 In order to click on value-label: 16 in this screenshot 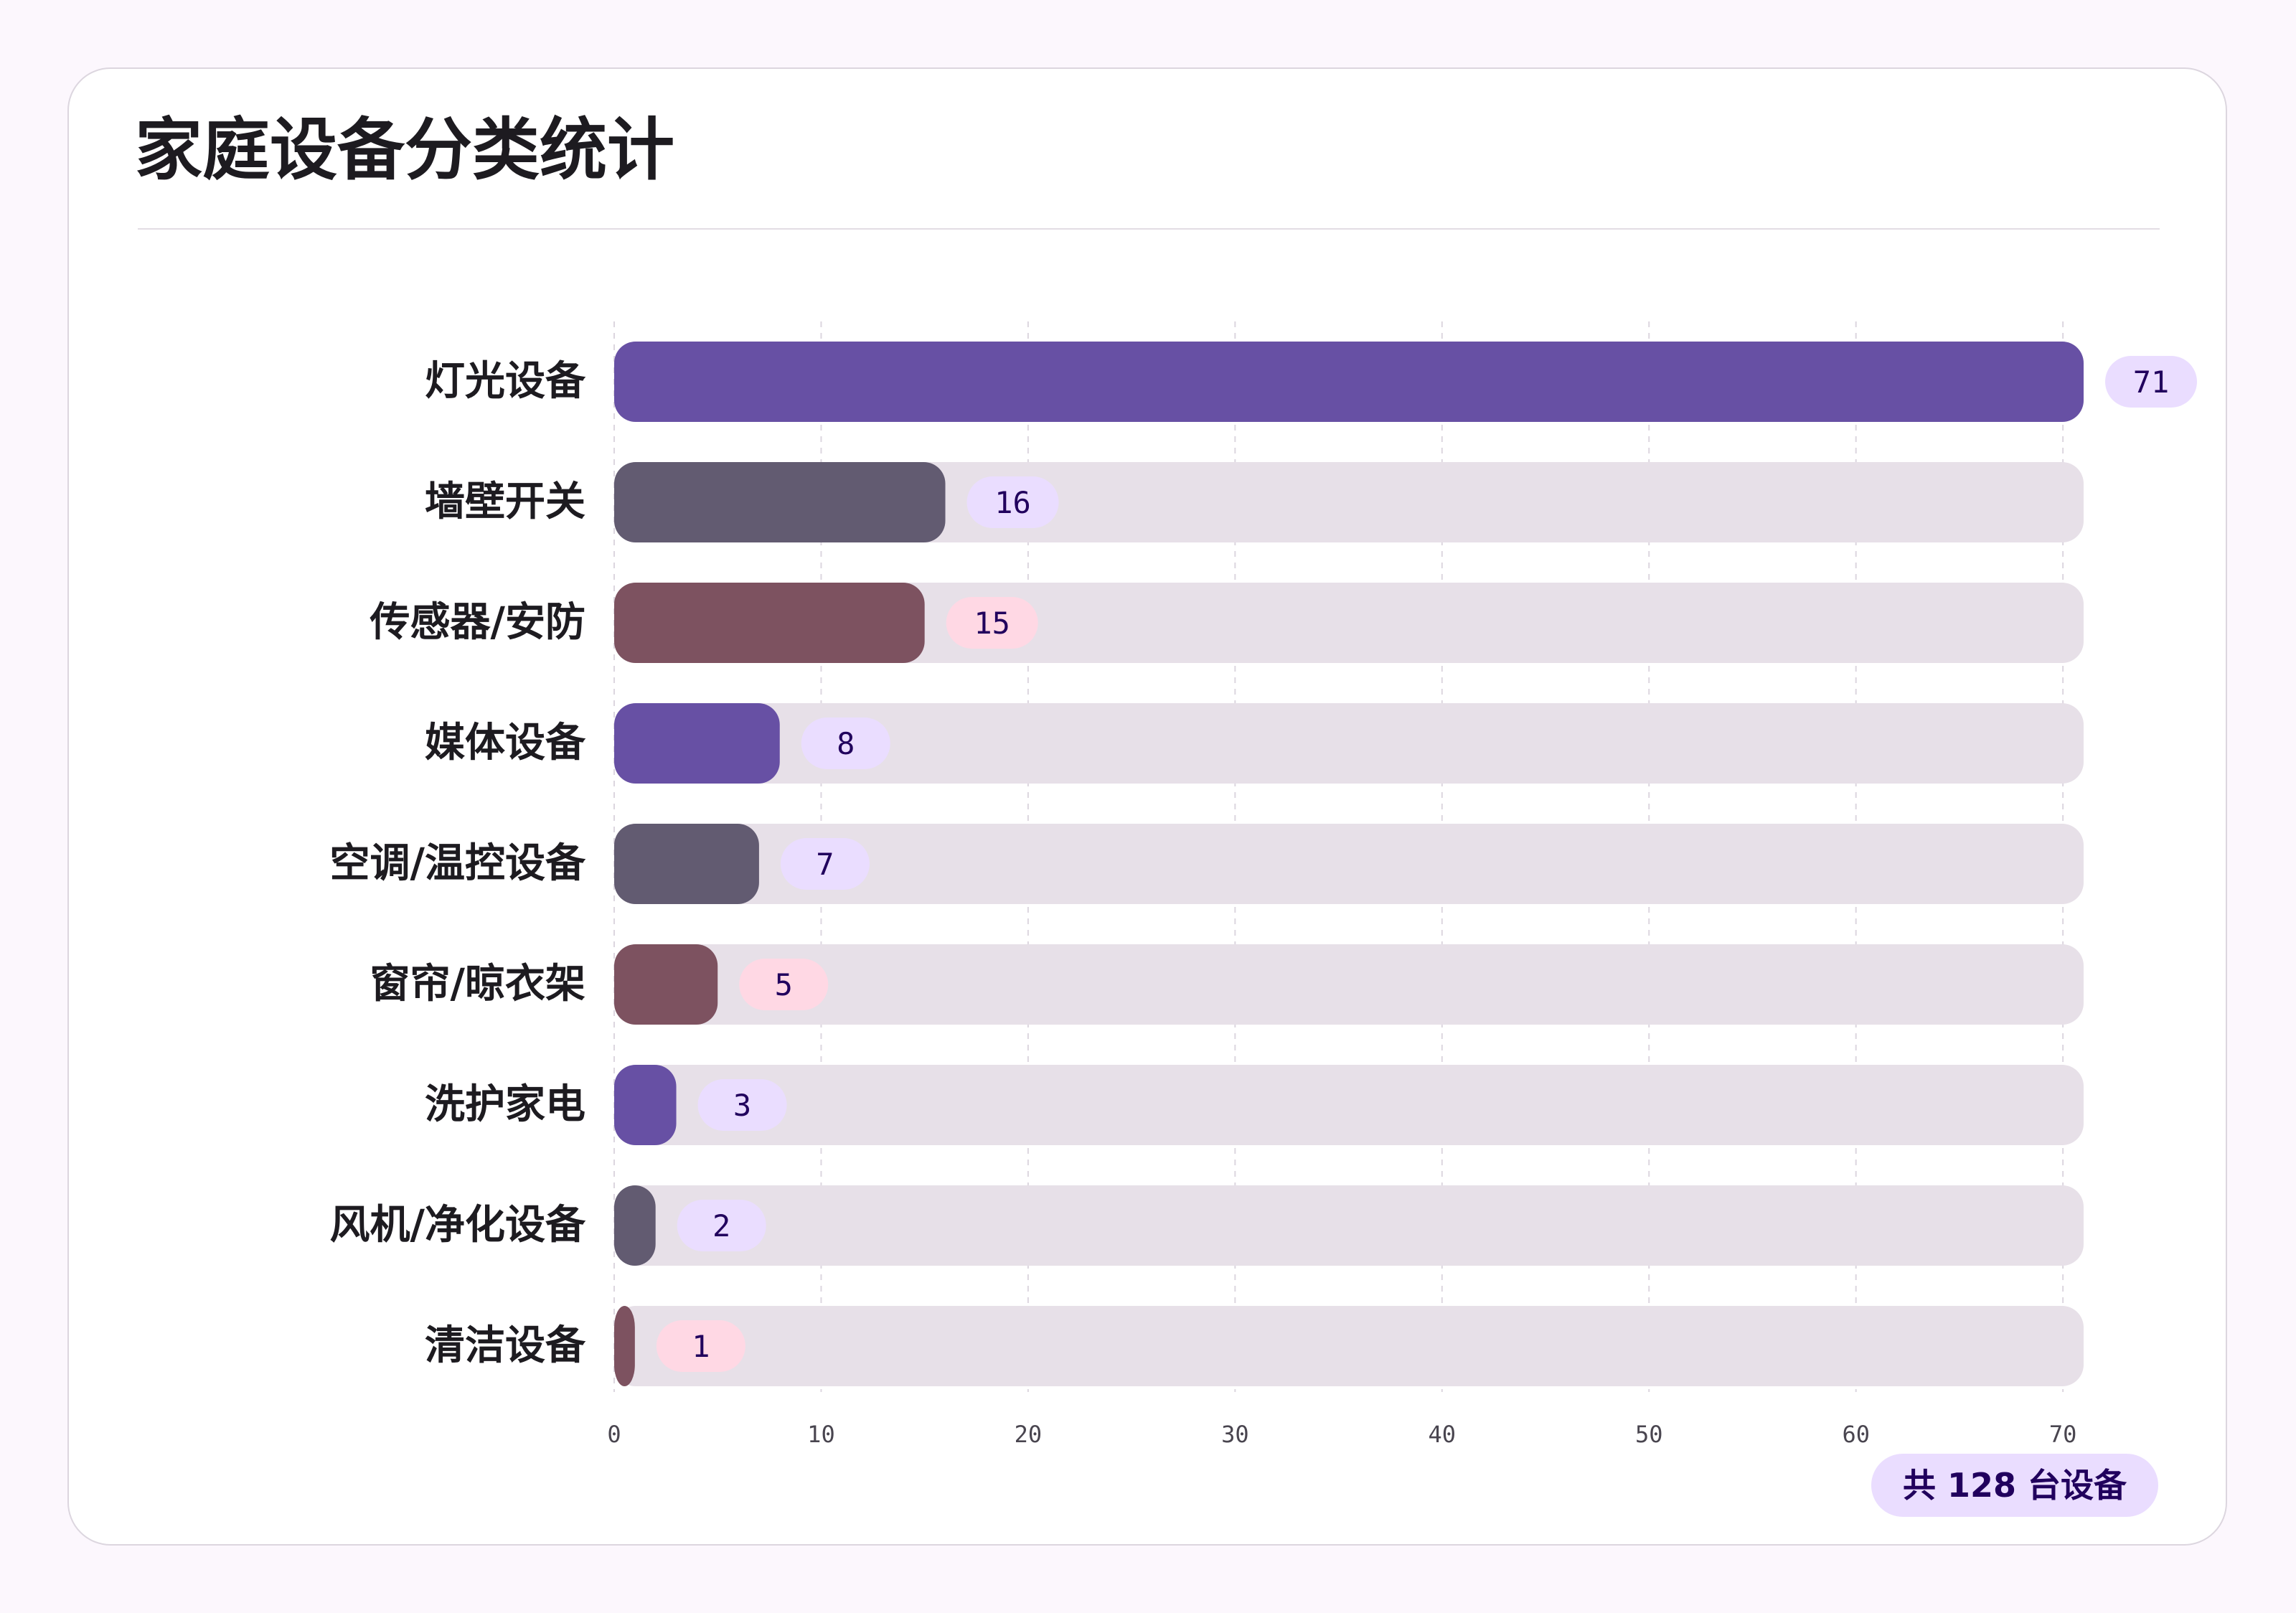, I will do `click(1012, 503)`.